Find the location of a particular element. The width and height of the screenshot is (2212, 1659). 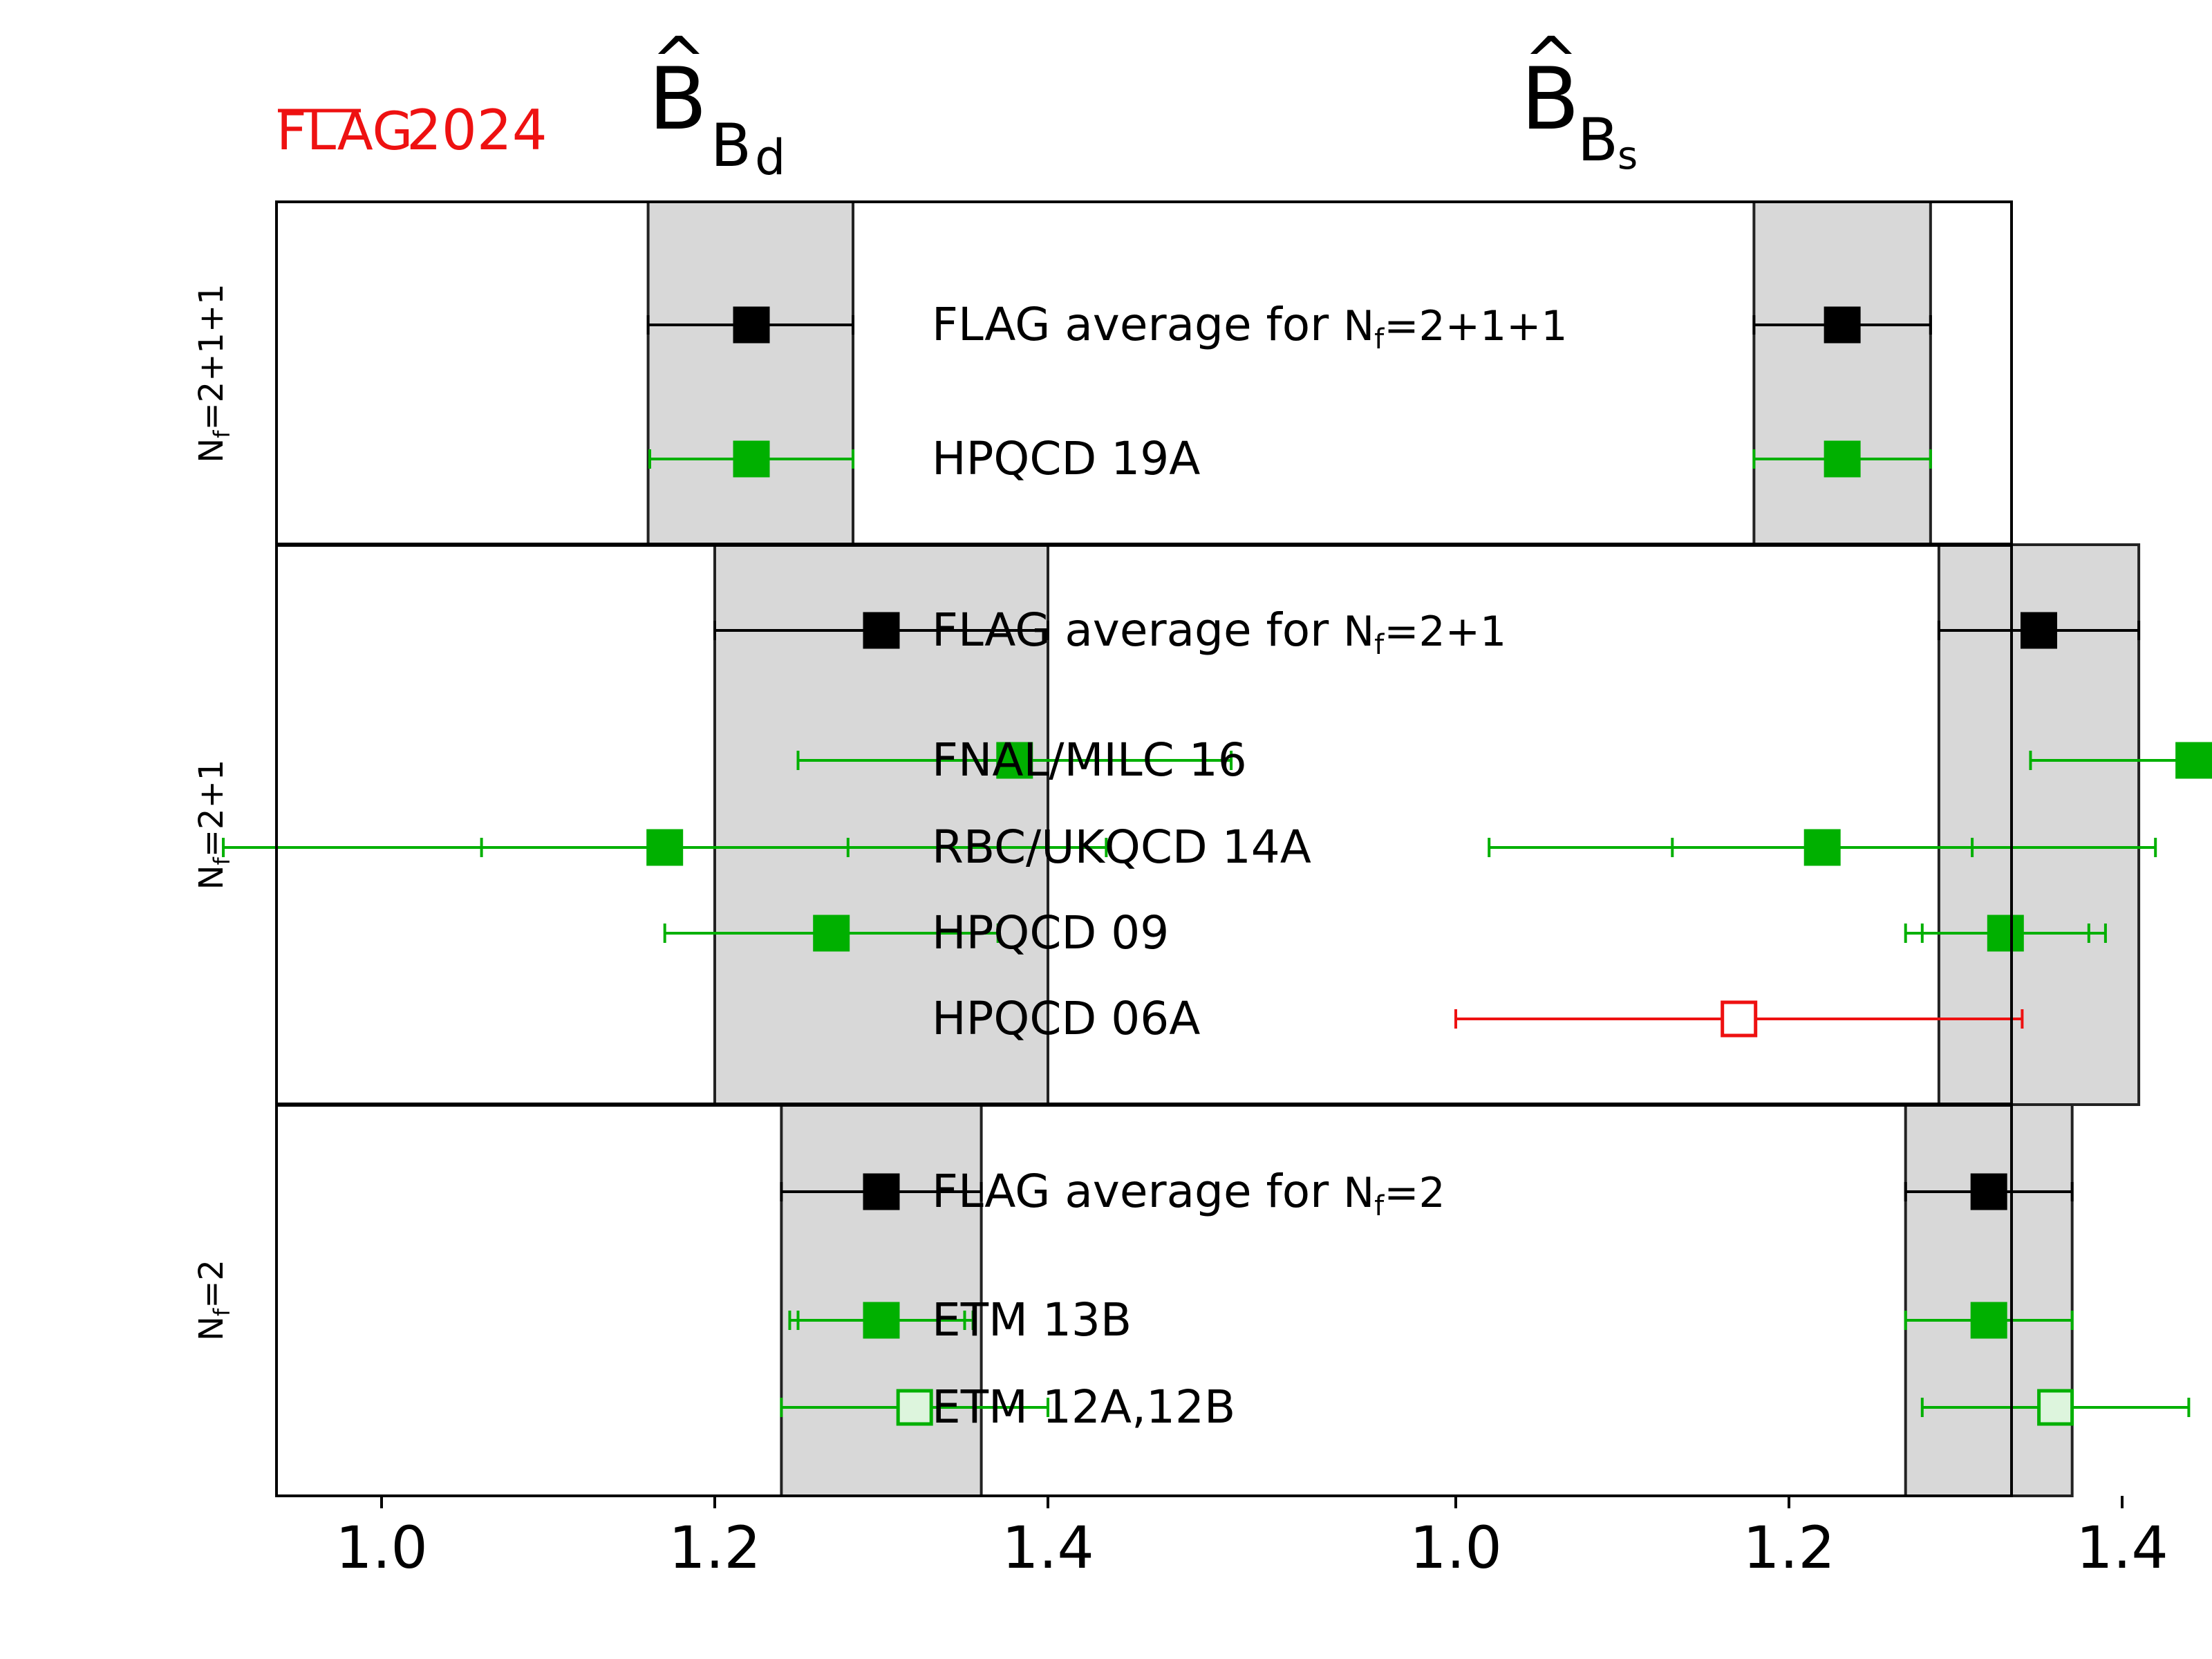

row-label: FLAG average for Nf=2+1 is located at coordinates (1219, 632).